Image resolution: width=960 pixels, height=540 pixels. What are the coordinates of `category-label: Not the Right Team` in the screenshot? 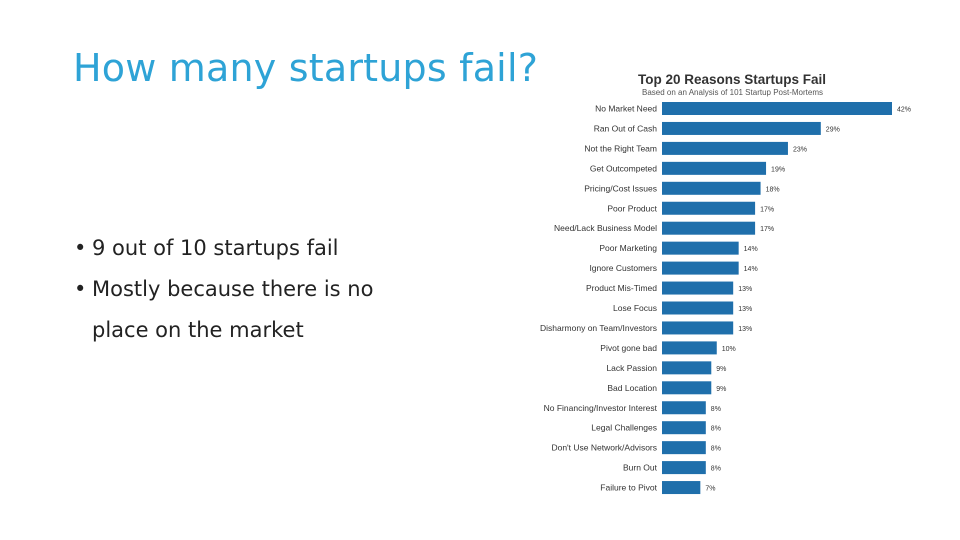 It's located at (620, 148).